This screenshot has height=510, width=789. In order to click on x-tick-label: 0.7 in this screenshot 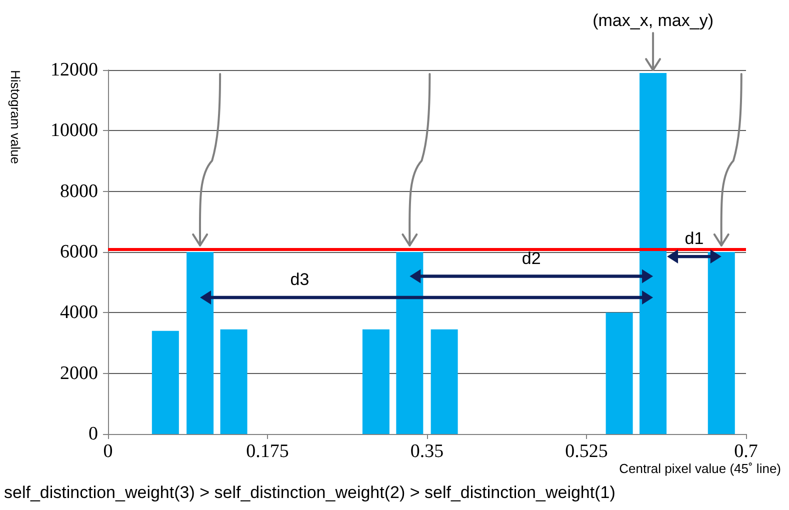, I will do `click(746, 451)`.